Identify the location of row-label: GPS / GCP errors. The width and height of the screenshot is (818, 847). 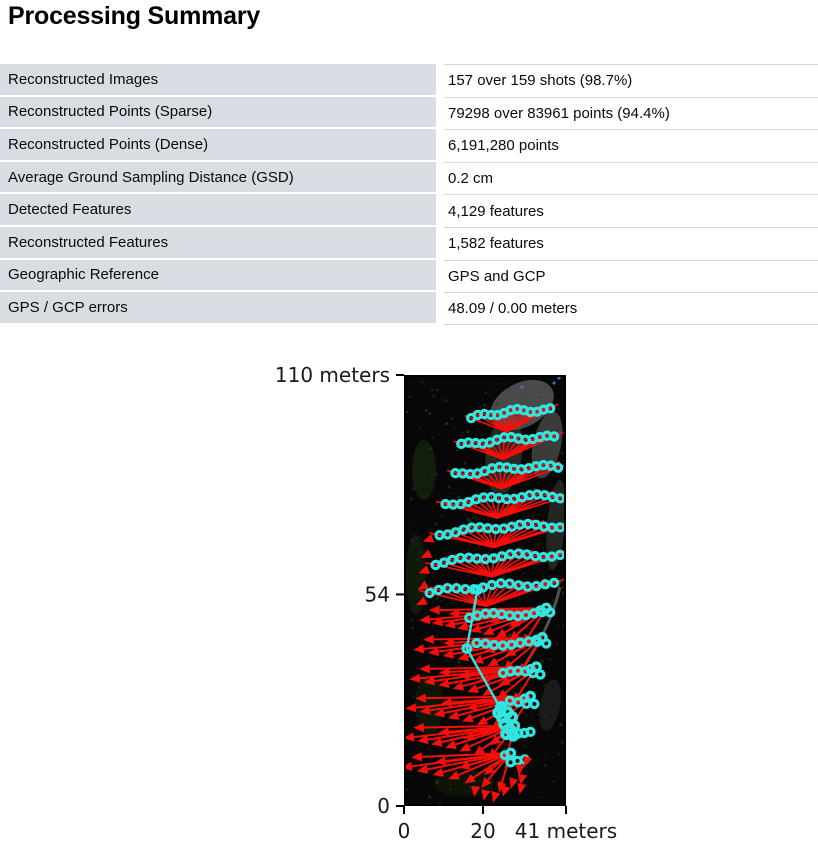
(218, 308).